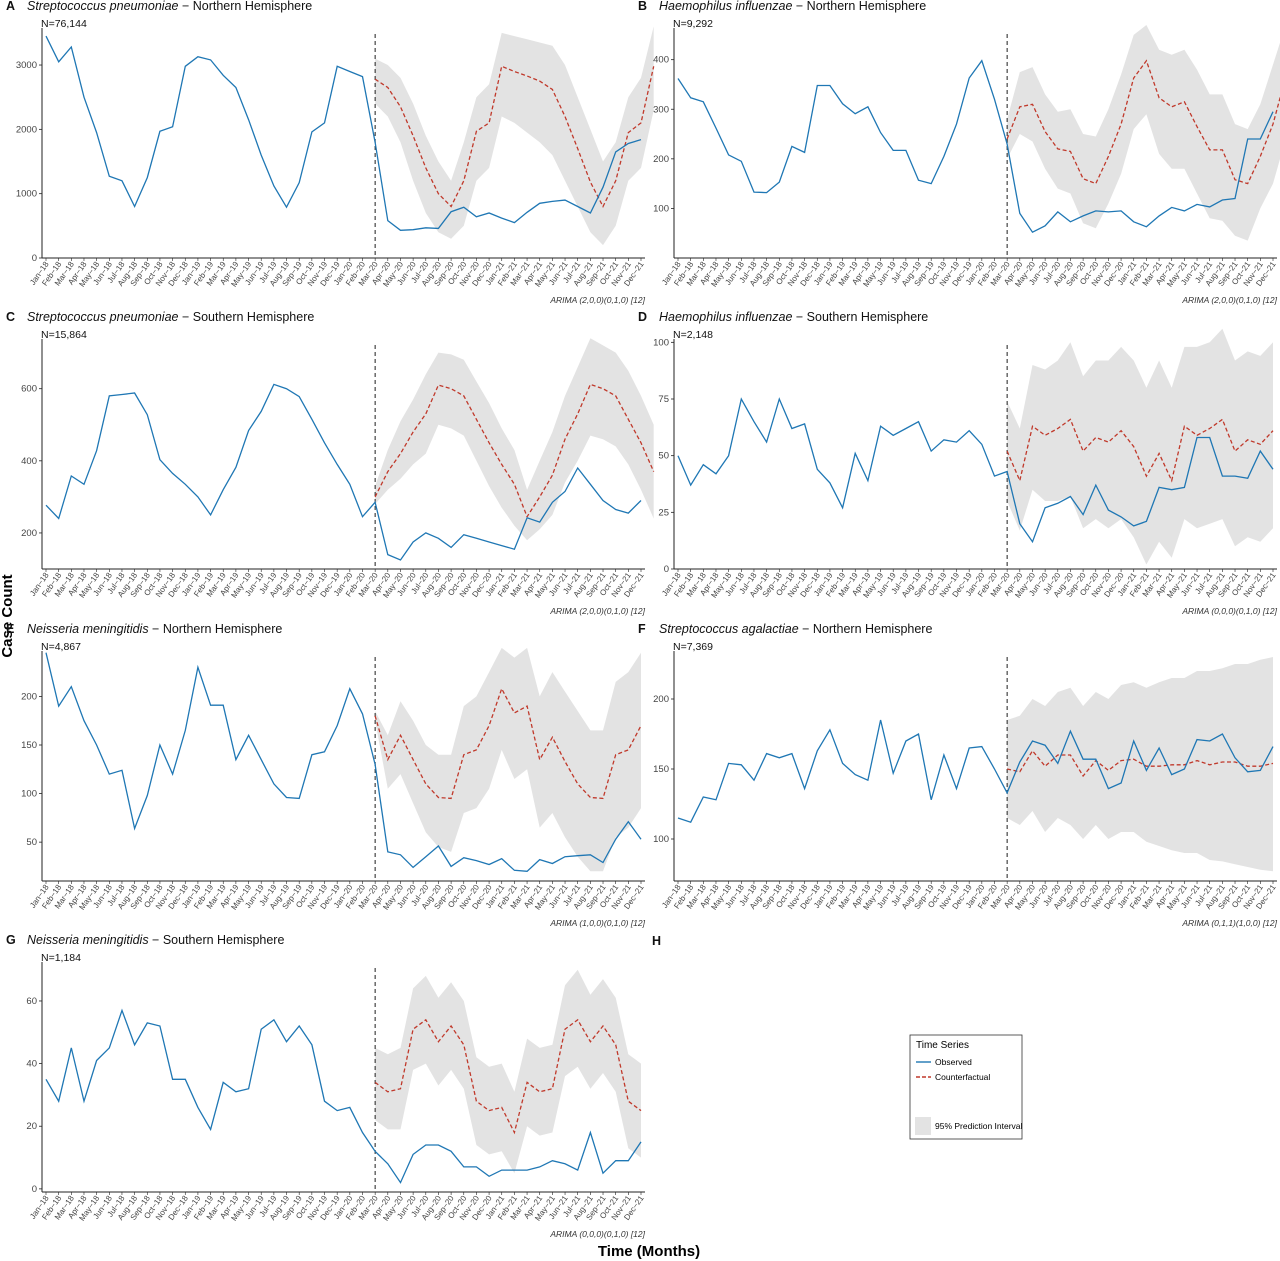 This screenshot has width=1280, height=1261. What do you see at coordinates (343, 1096) in the screenshot?
I see `panel-g-observed-line` at bounding box center [343, 1096].